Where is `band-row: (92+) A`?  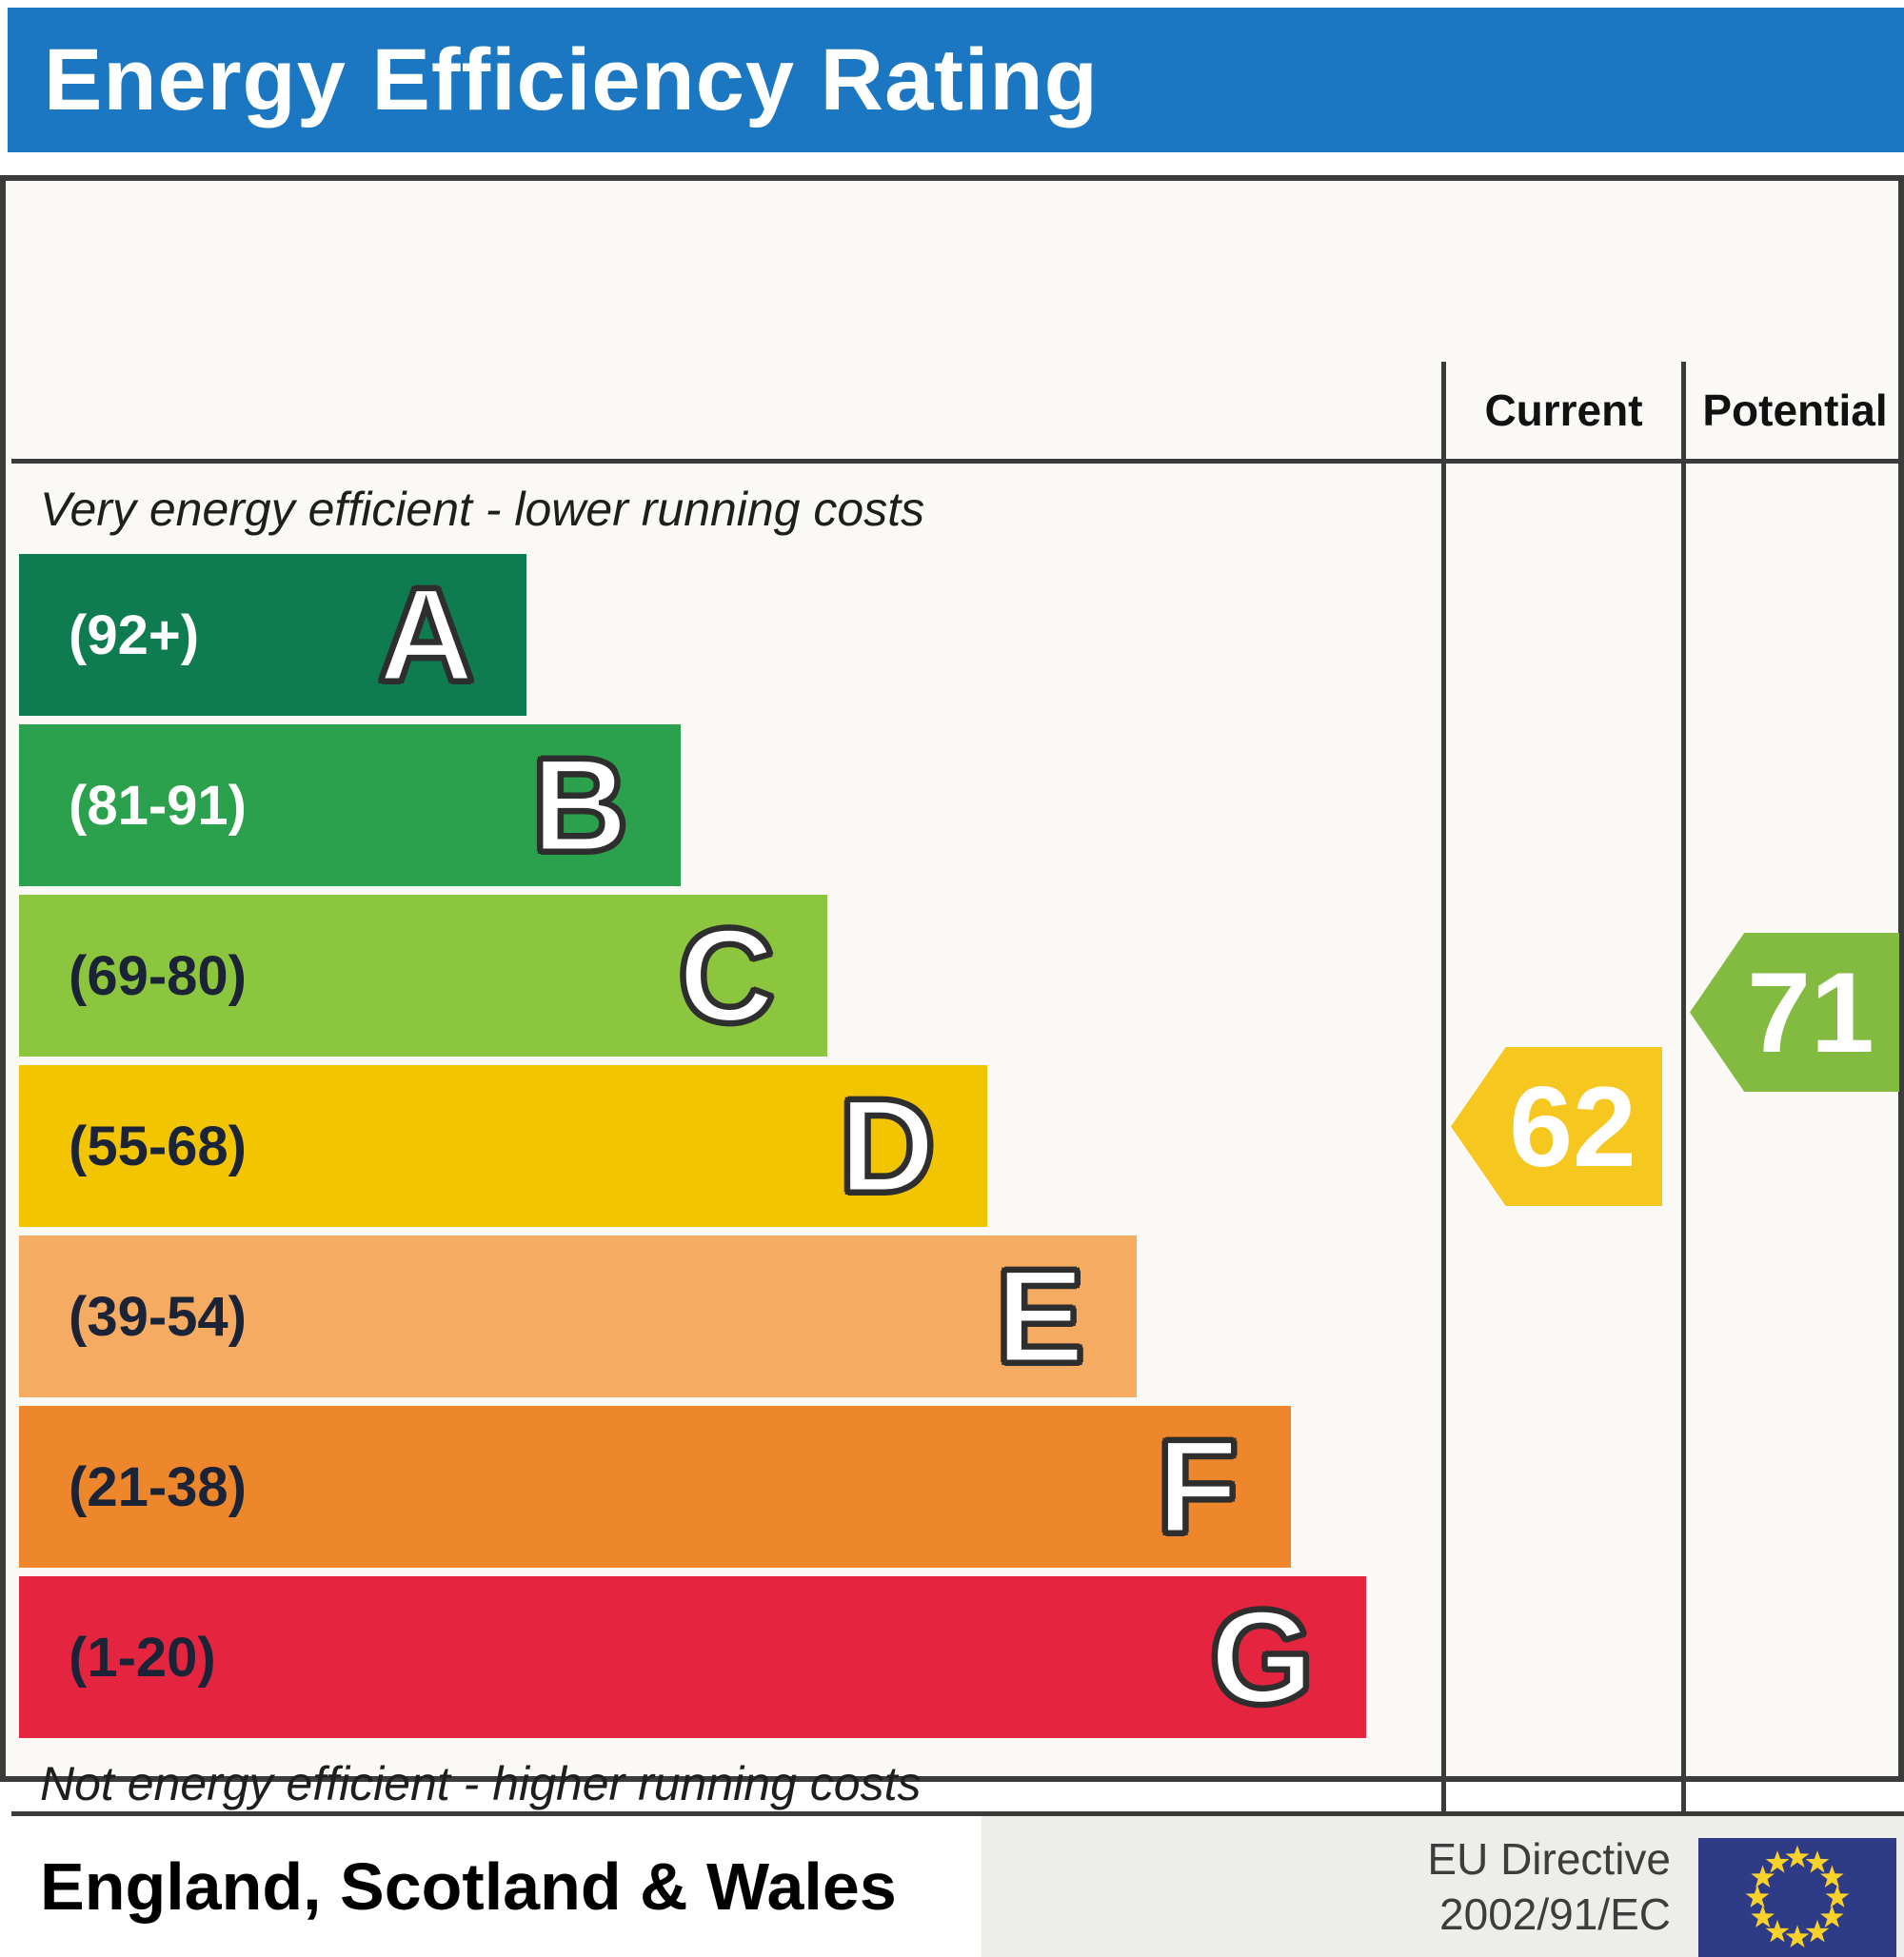 band-row: (92+) A is located at coordinates (730, 635).